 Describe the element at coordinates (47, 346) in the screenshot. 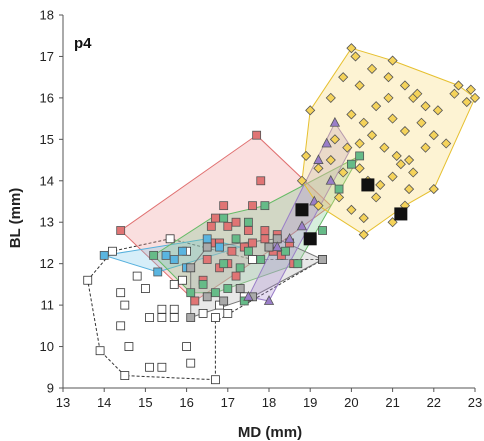

I see `y-tick-label: 10` at that location.